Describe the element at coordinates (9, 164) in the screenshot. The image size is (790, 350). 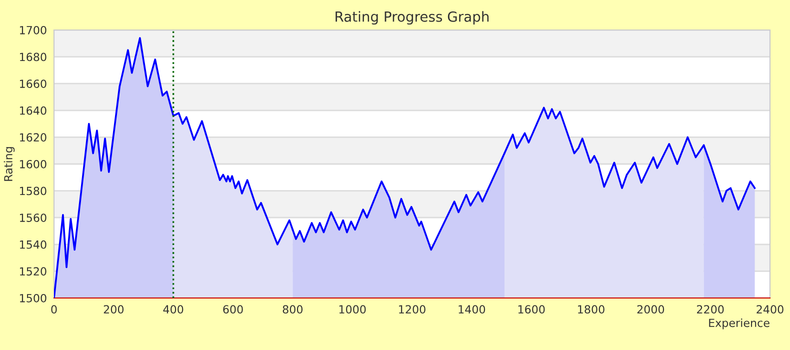
I see `y-axis-title: Rating` at that location.